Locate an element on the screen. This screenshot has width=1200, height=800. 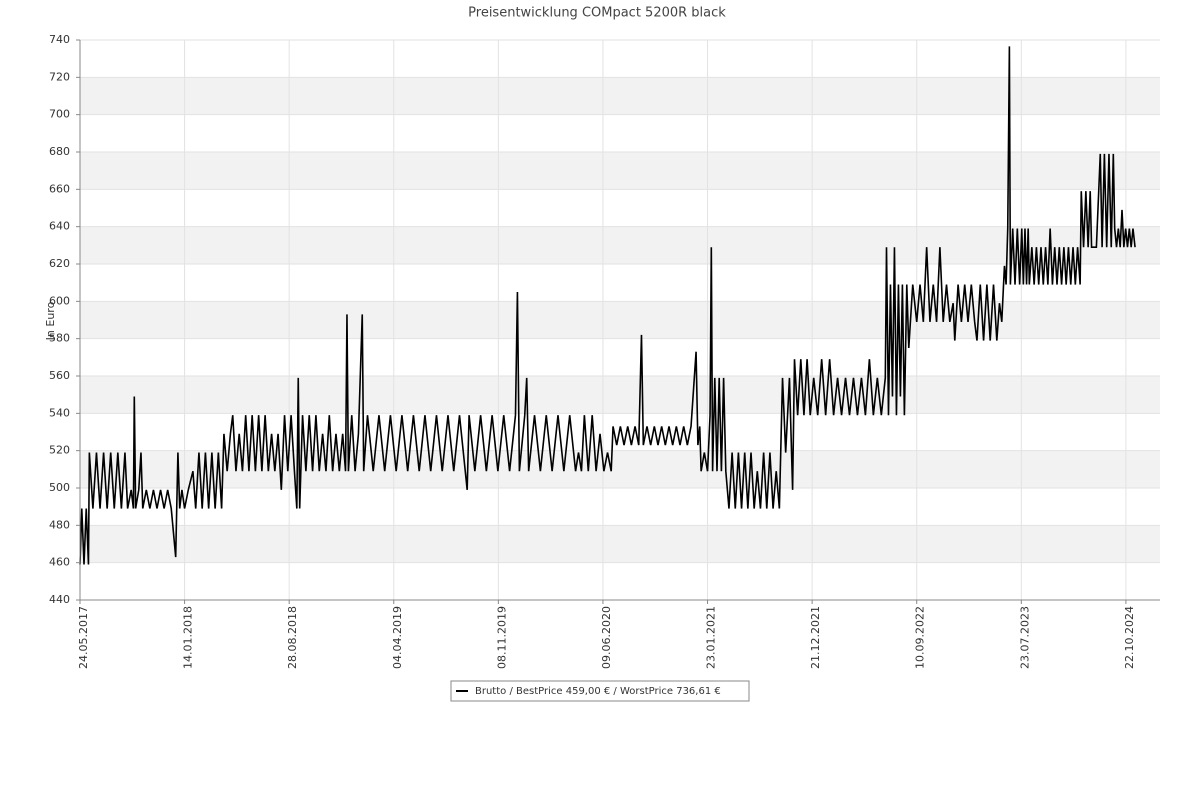
x-tick-label: 24.05.2017 is located at coordinates (83, 637).